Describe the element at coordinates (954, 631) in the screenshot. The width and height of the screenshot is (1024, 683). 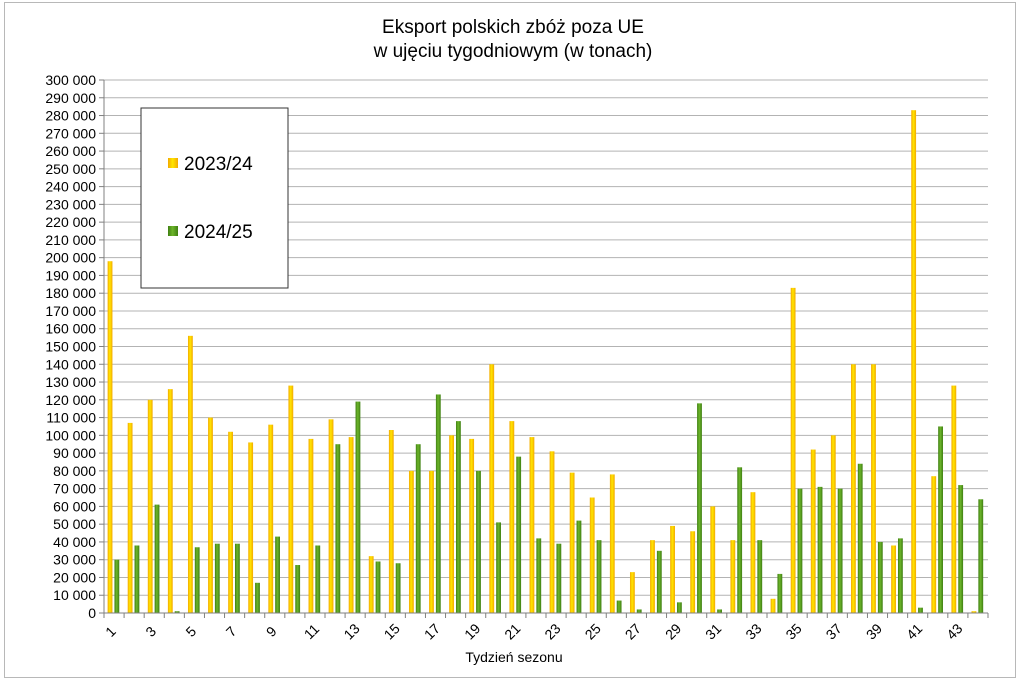
I see `x-tick-label: 43` at that location.